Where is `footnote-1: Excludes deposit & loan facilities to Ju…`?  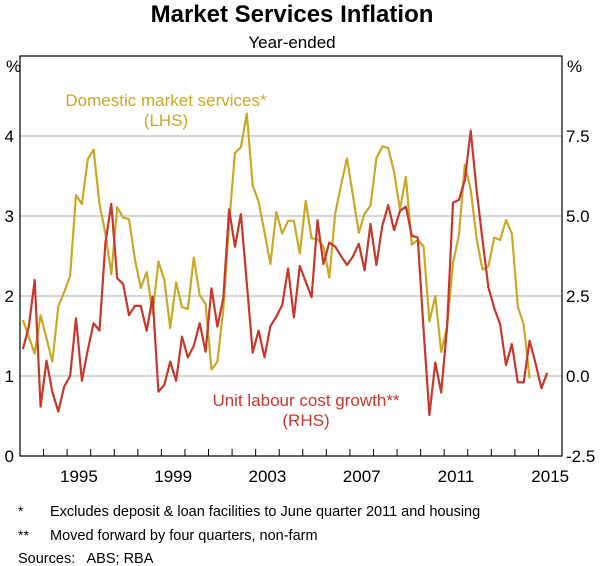 footnote-1: Excludes deposit & loan facilities to Ju… is located at coordinates (265, 512).